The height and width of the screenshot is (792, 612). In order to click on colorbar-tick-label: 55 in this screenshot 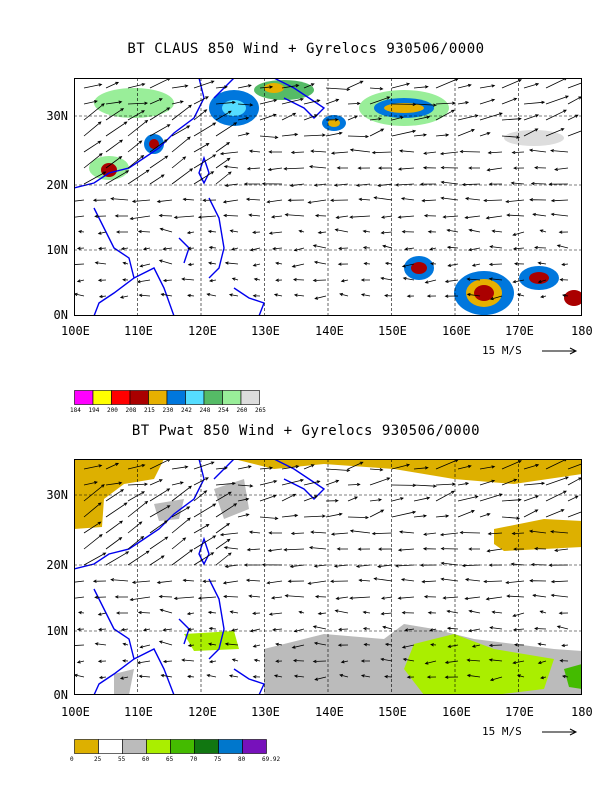, I will do `click(122, 759)`.